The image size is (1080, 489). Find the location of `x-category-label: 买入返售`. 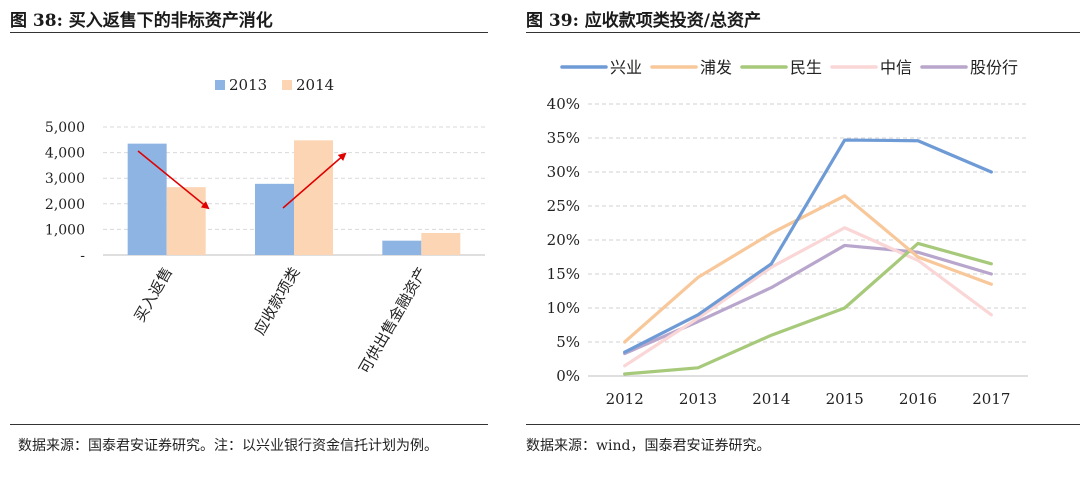

x-category-label: 买入返售 is located at coordinates (154, 294).